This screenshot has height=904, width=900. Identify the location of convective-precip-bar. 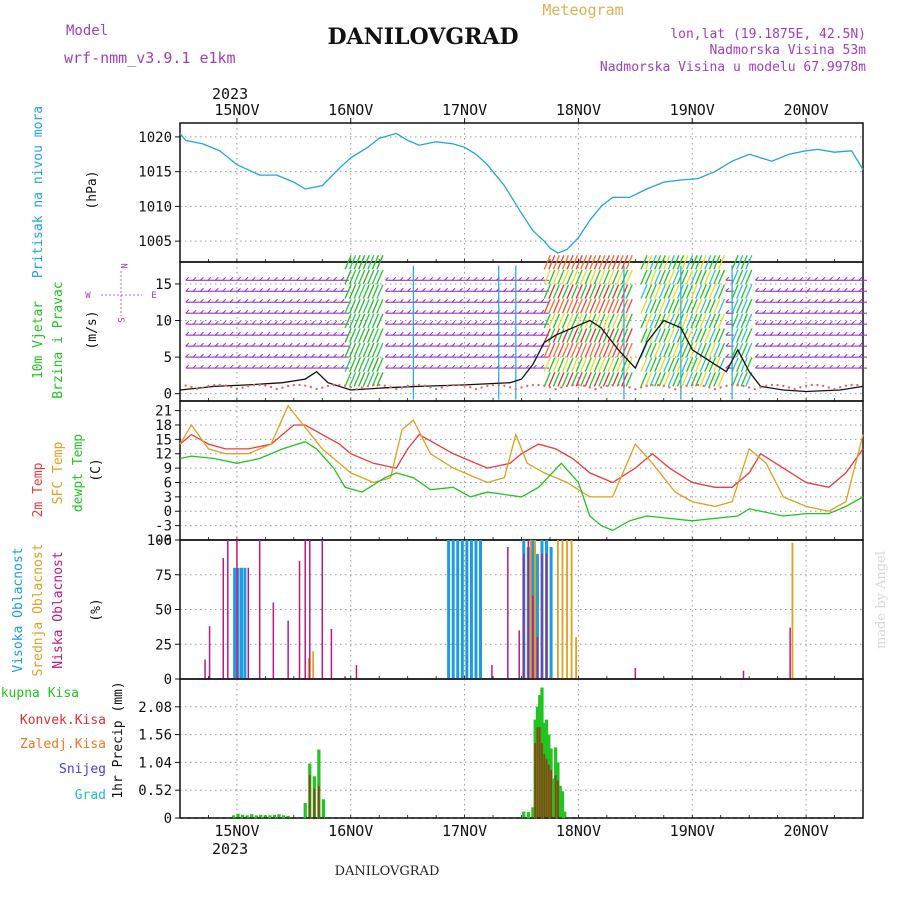
(539, 772).